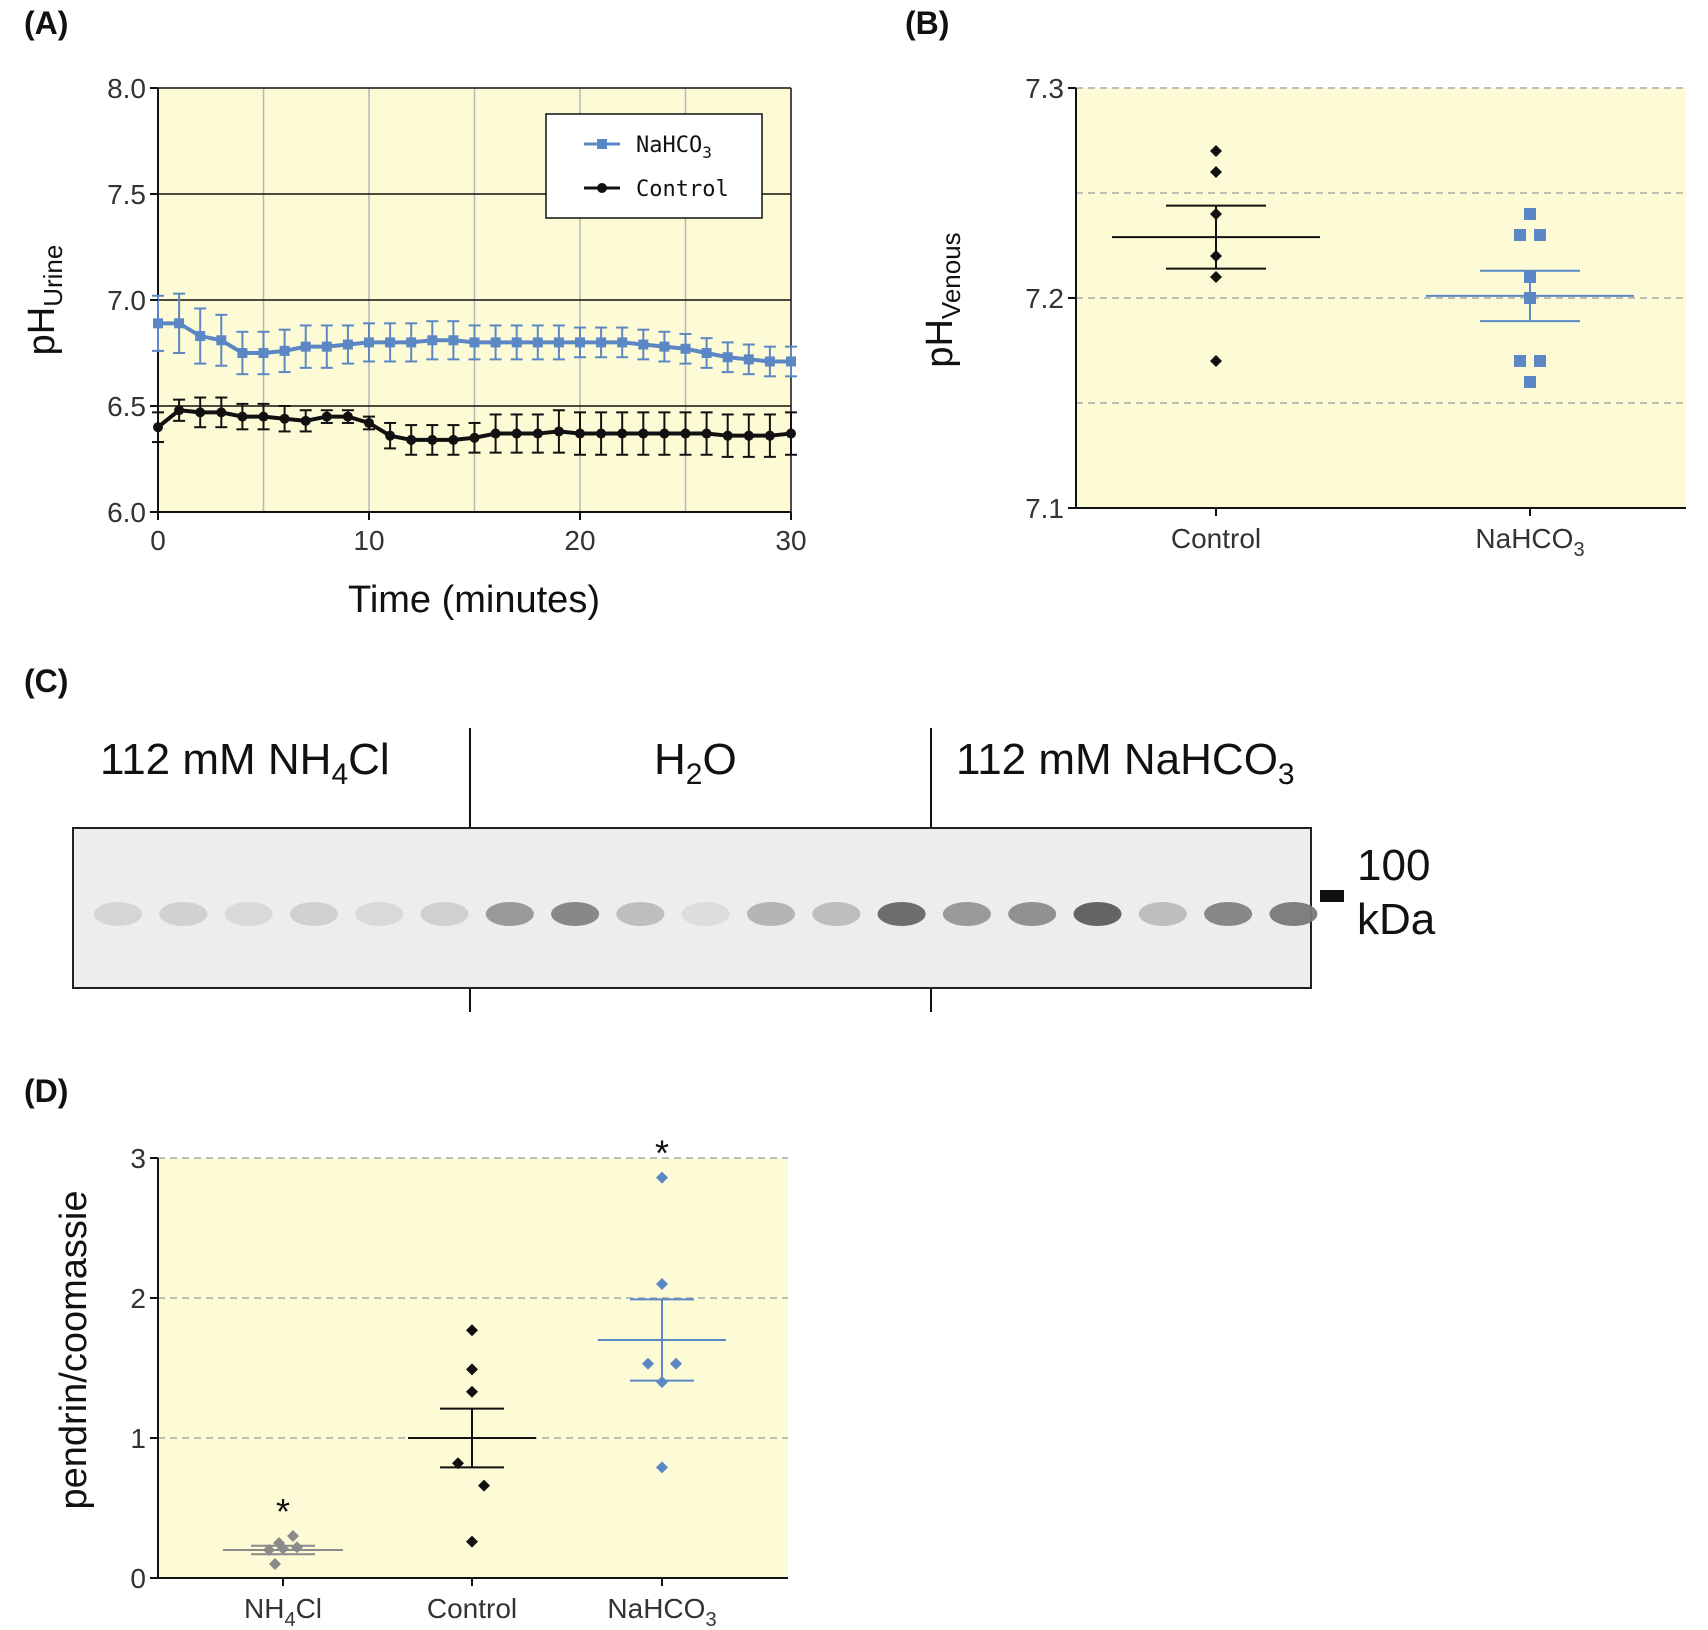  I want to click on legend-marker-nahco3, so click(602, 144).